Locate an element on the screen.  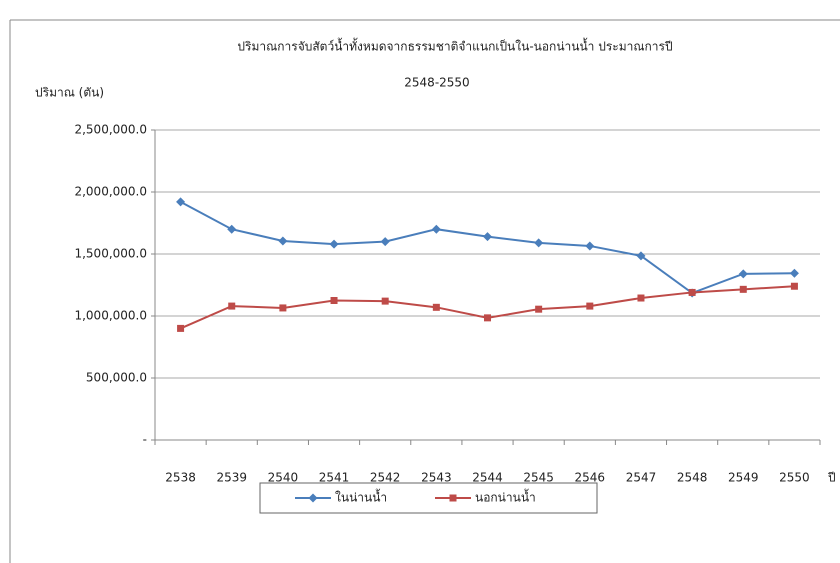
legend-label: นอกน่านน้ำ is located at coordinates (505, 497).